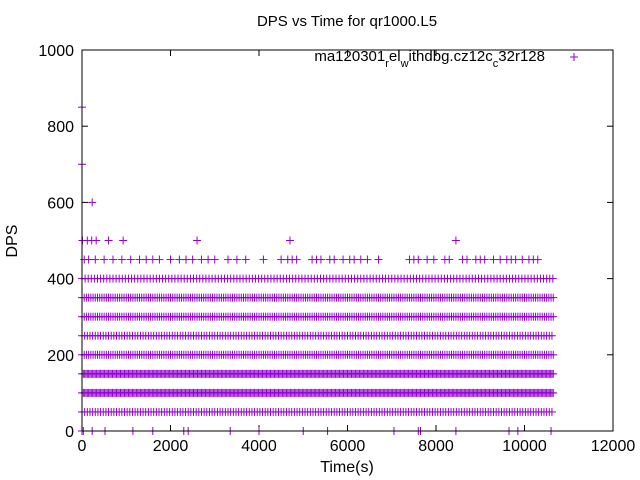  I want to click on x-tick-label: 8000, so click(436, 446).